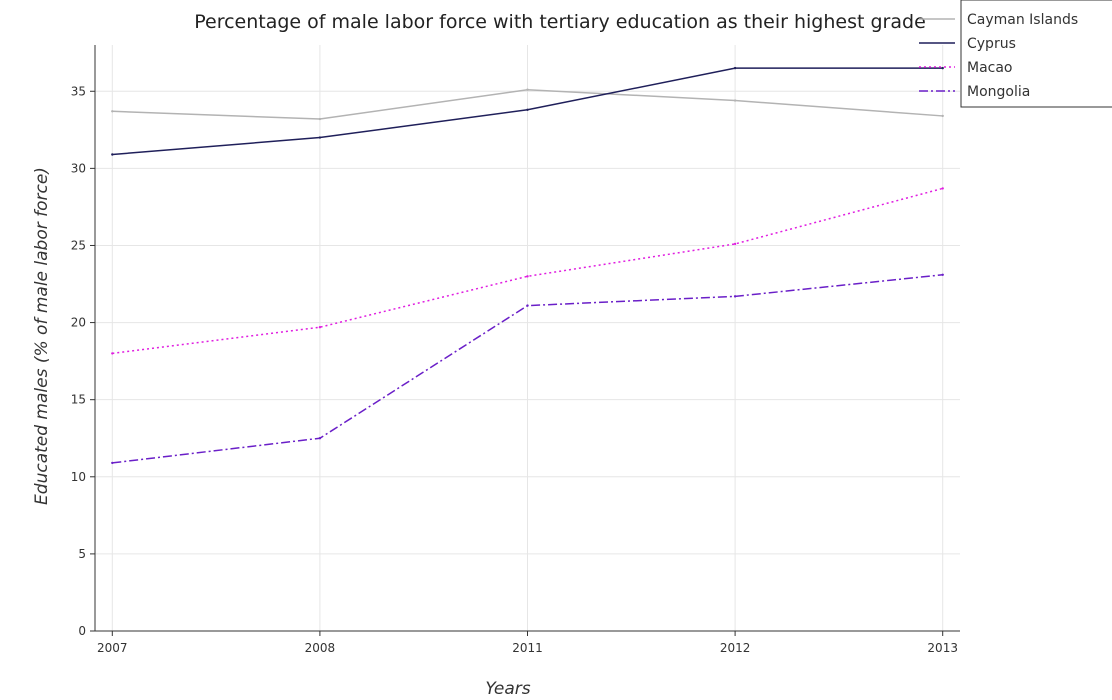  Describe the element at coordinates (78, 477) in the screenshot. I see `y-tick-label: 10` at that location.